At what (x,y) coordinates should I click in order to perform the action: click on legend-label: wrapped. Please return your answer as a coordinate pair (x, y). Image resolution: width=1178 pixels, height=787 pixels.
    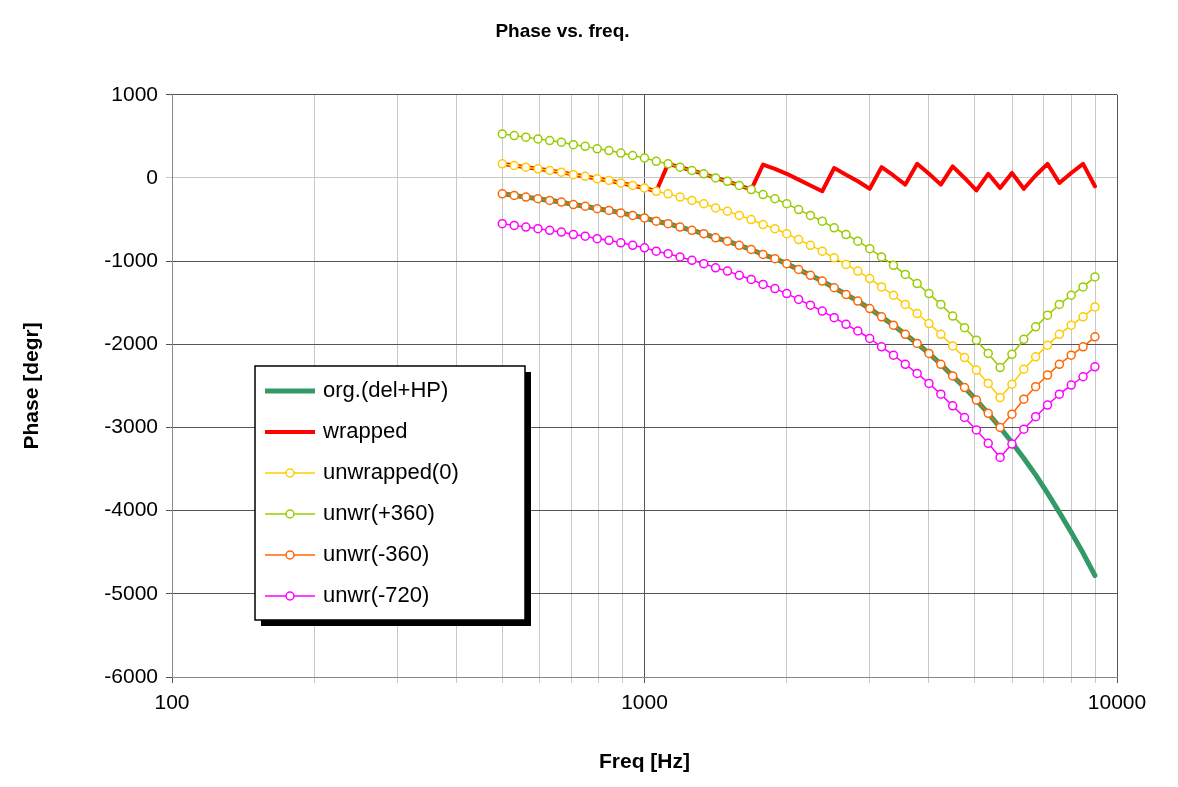
    Looking at the image, I should click on (365, 431).